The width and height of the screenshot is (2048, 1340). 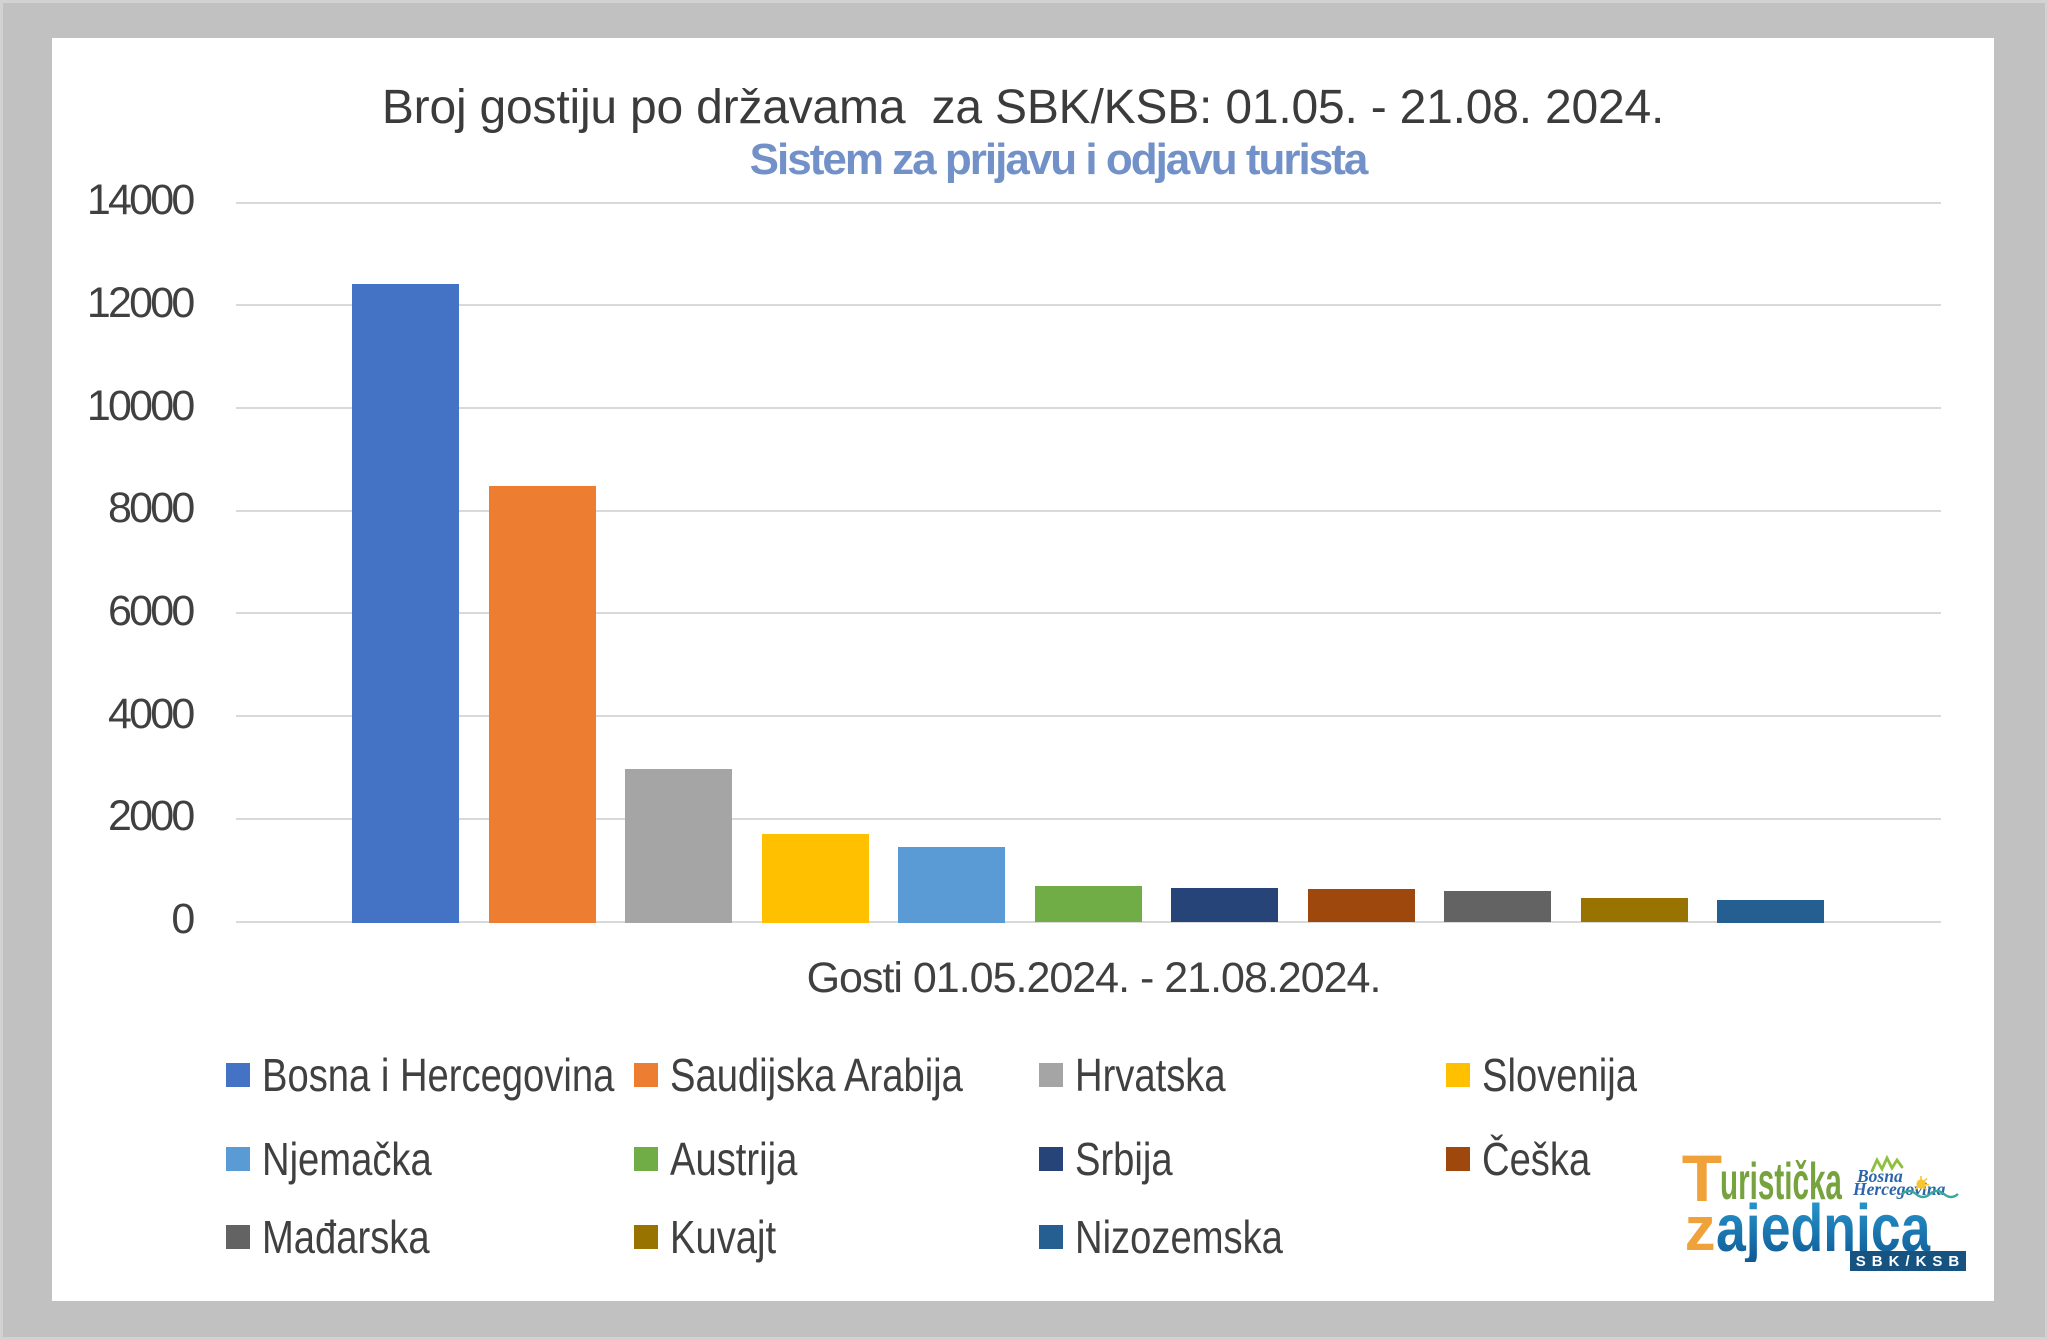 What do you see at coordinates (1879, 1176) in the screenshot?
I see `svg-text: Bosna` at bounding box center [1879, 1176].